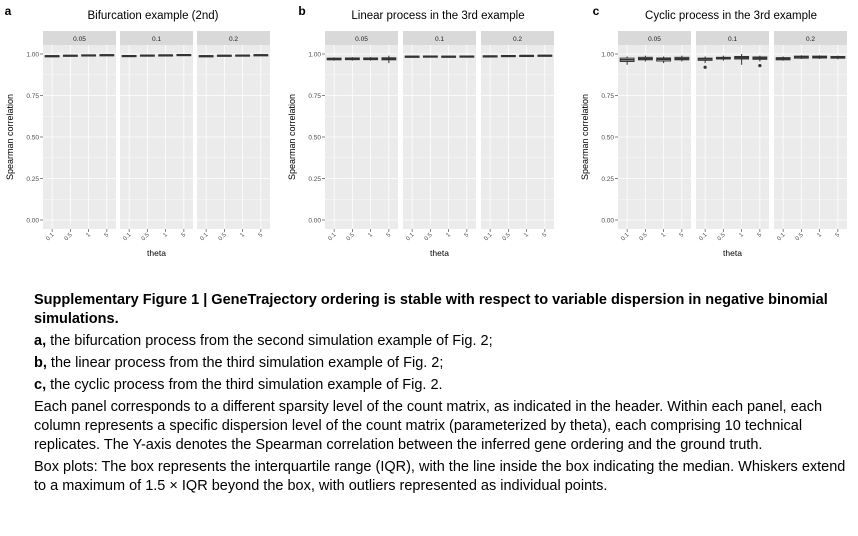 This screenshot has height=536, width=858. Describe the element at coordinates (152, 16) in the screenshot. I see `chart-title: Bifurcation example (2nd)` at that location.